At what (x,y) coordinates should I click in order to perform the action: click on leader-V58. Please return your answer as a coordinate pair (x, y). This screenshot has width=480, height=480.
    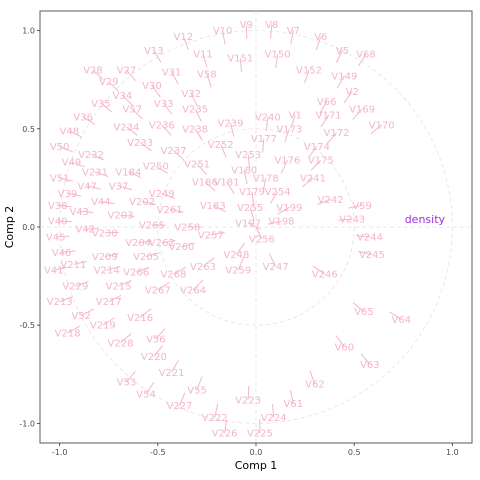
    Looking at the image, I should click on (209, 80).